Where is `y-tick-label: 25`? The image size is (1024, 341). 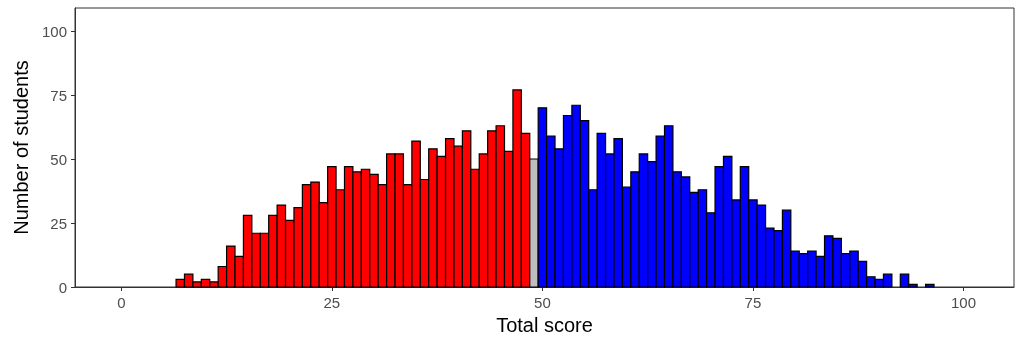 y-tick-label: 25 is located at coordinates (58, 223).